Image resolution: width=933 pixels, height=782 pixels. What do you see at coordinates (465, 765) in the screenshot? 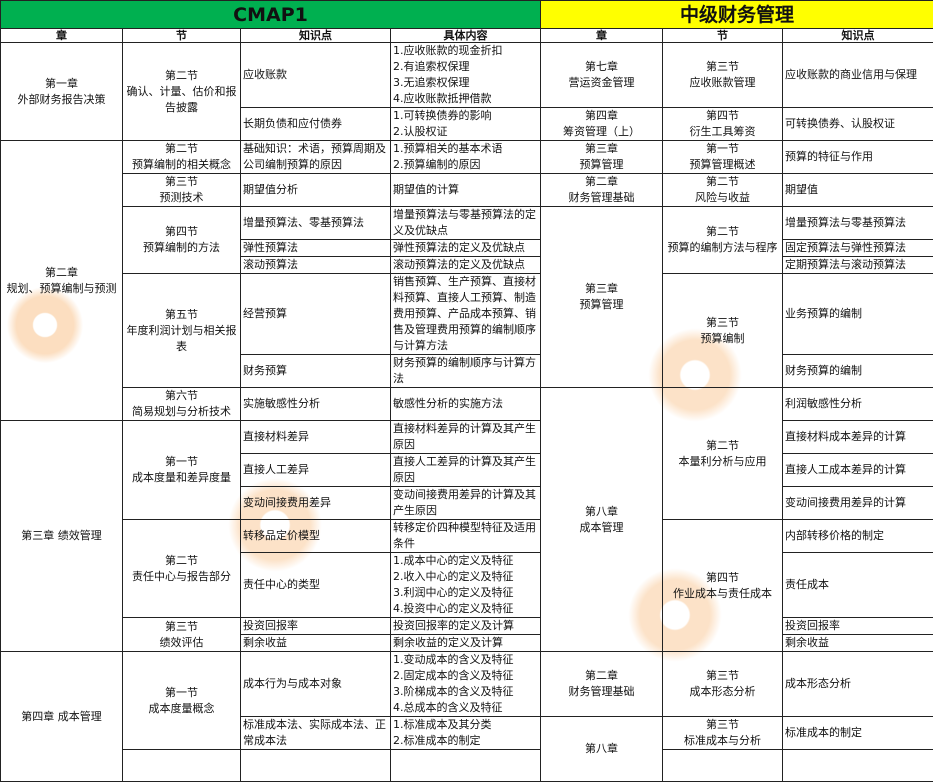
I see `cmap-content-empty` at bounding box center [465, 765].